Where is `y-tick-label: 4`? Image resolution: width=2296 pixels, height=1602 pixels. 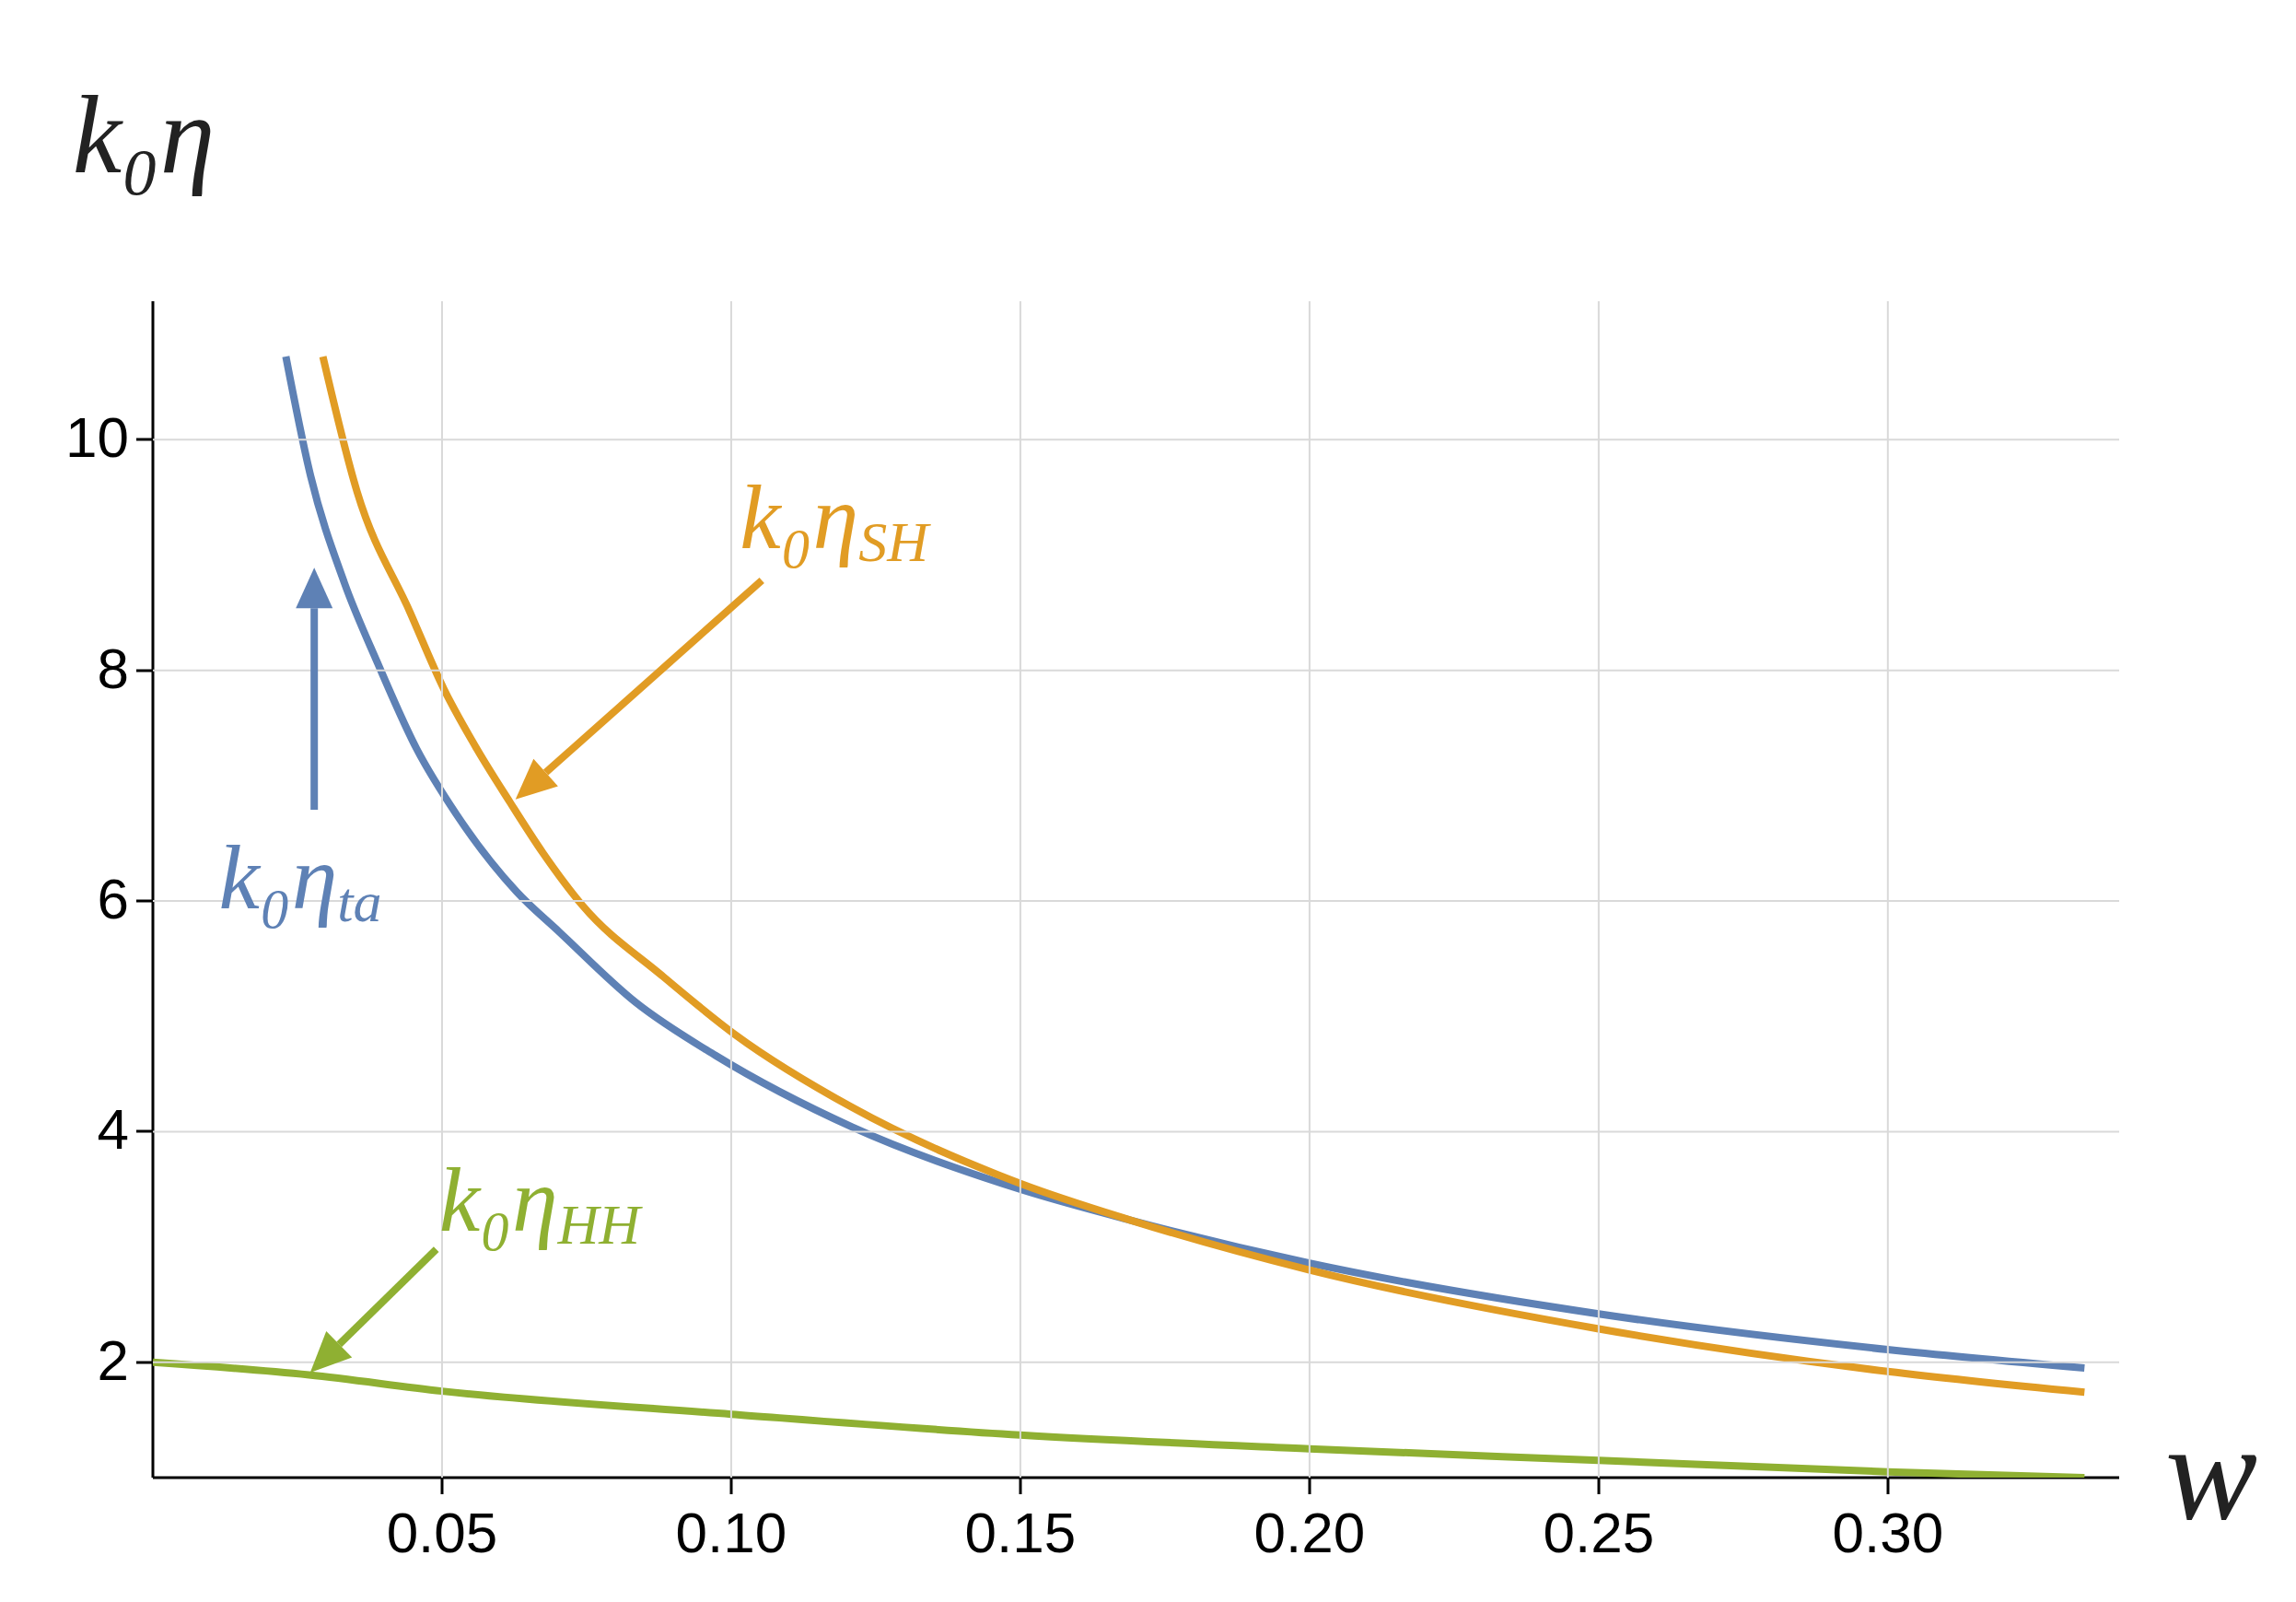
y-tick-label: 4 is located at coordinates (113, 1130).